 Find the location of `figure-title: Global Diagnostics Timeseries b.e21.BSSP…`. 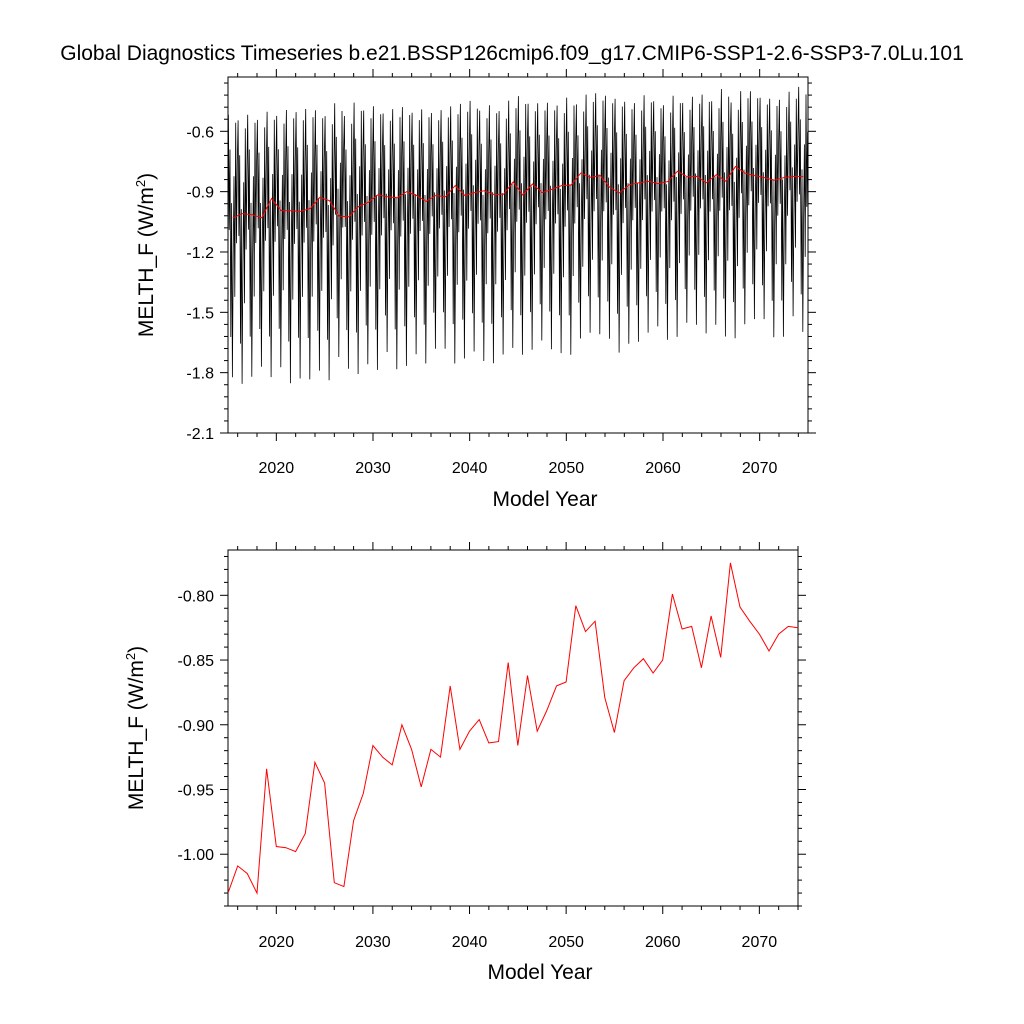

figure-title: Global Diagnostics Timeseries b.e21.BSSP… is located at coordinates (512, 53).